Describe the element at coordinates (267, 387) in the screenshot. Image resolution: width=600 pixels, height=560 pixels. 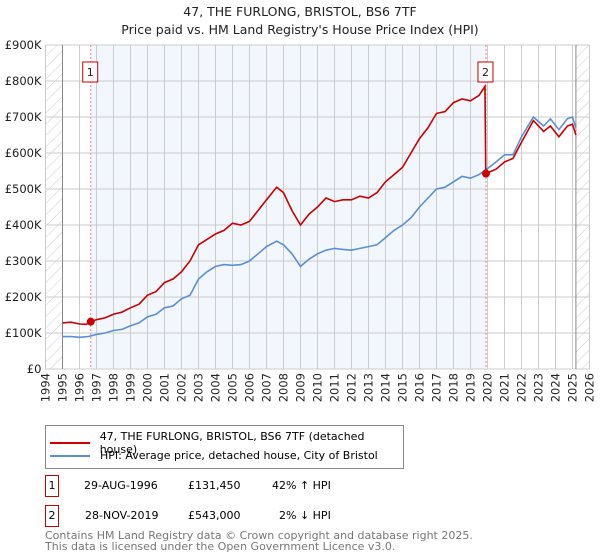
I see `x-tick-label: 2007` at that location.